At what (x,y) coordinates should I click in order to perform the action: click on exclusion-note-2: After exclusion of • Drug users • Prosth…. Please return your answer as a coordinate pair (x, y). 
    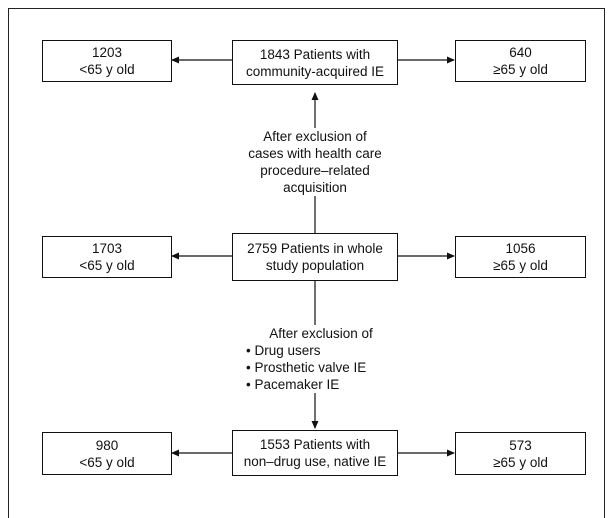
    Looking at the image, I should click on (321, 359).